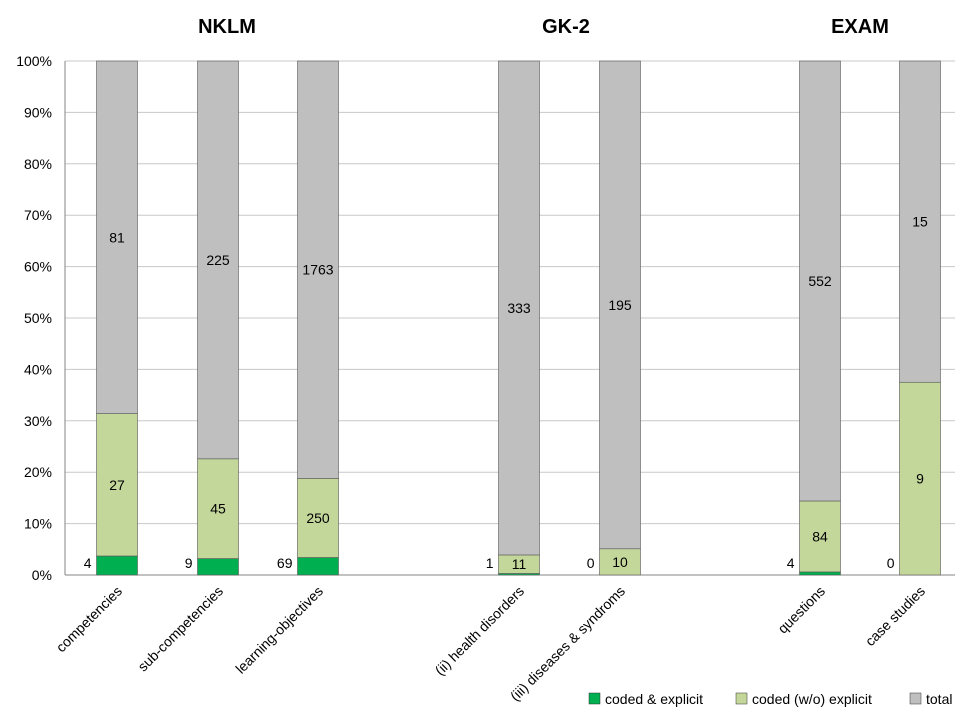 The height and width of the screenshot is (717, 959). Describe the element at coordinates (812, 699) in the screenshot. I see `legend-label-coded-wo-explicit: coded (w/o) explicit` at that location.